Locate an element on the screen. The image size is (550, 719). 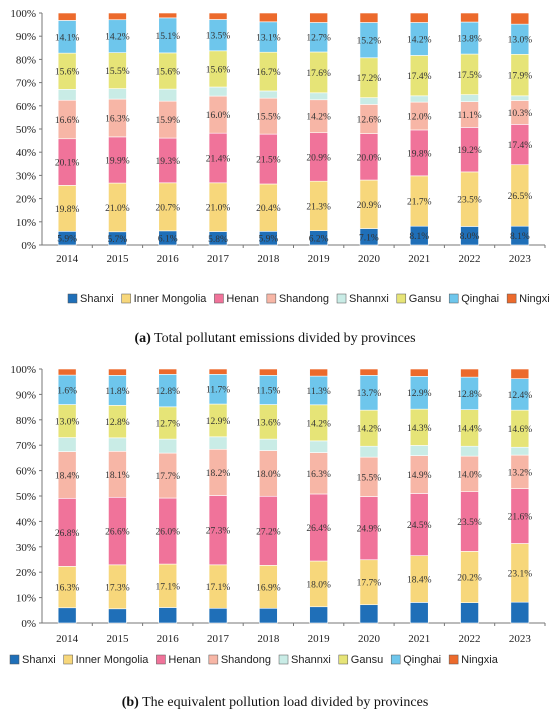
data-label: 16.0% is located at coordinates (218, 116).